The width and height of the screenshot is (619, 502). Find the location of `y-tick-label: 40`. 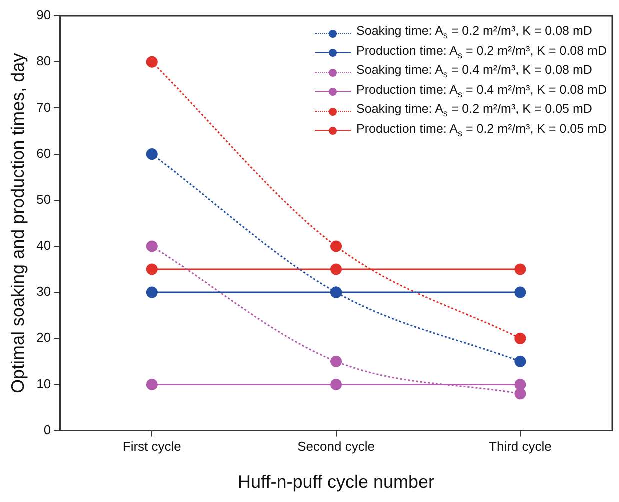

y-tick-label: 40 is located at coordinates (44, 246).